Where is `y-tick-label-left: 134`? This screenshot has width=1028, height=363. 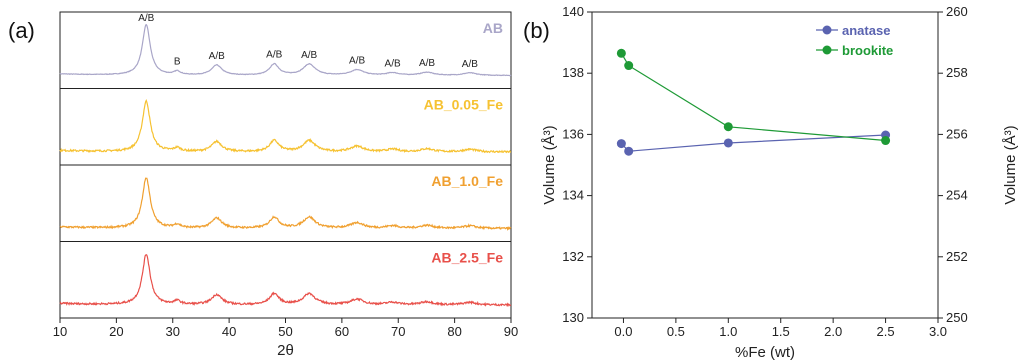 y-tick-label-left: 134 is located at coordinates (573, 195).